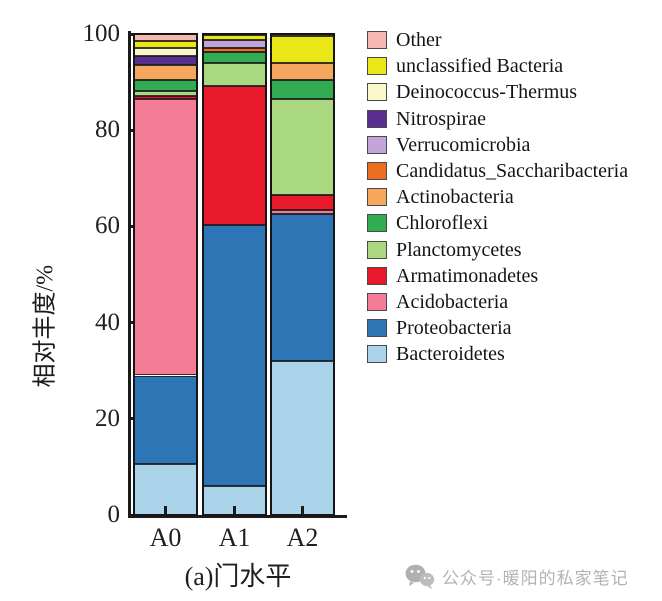  Describe the element at coordinates (459, 249) in the screenshot. I see `legend-label: Planctomycetes` at that location.